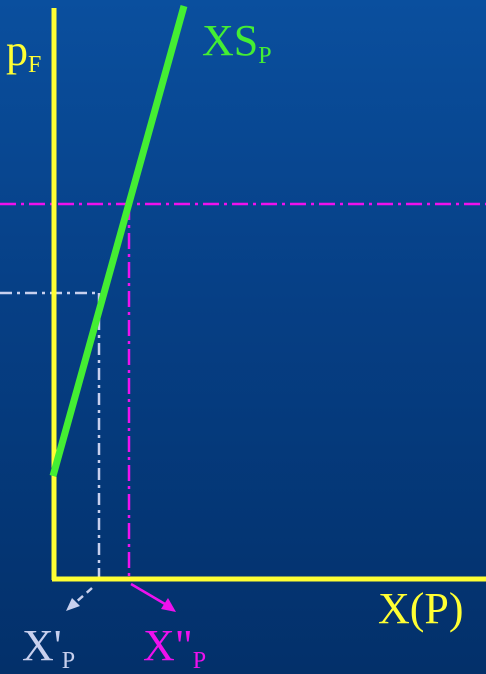  I want to click on x-prime-arrowhead, so click(73, 604).